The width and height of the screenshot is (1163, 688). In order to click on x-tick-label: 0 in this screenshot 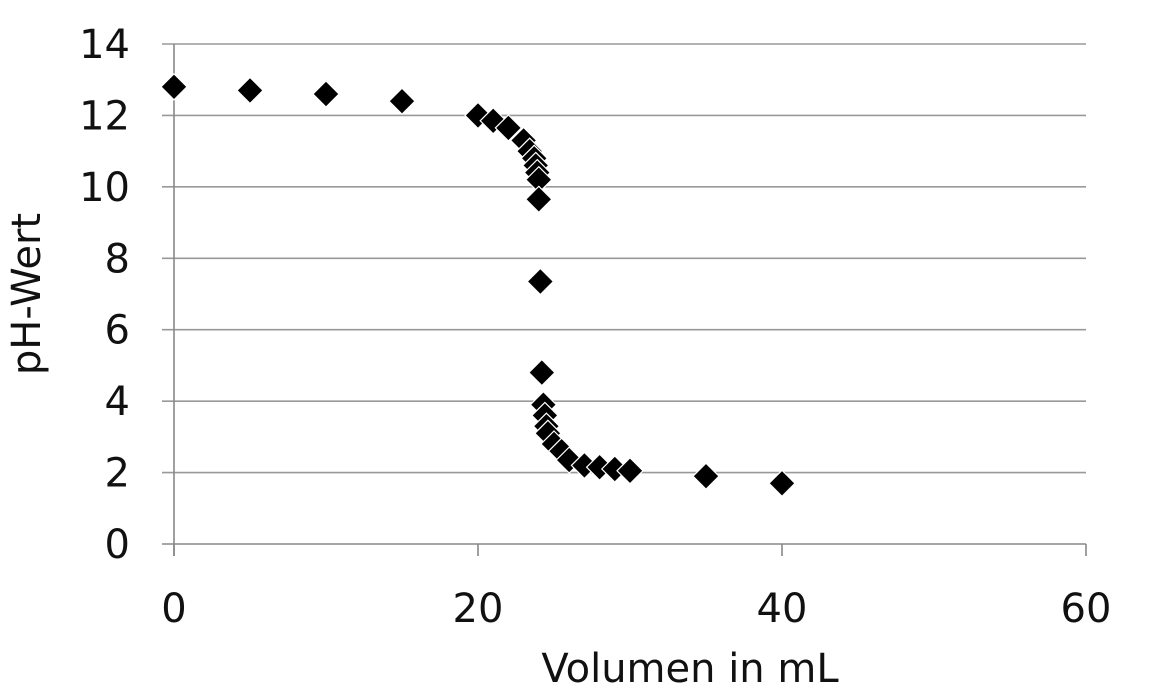, I will do `click(173, 609)`.